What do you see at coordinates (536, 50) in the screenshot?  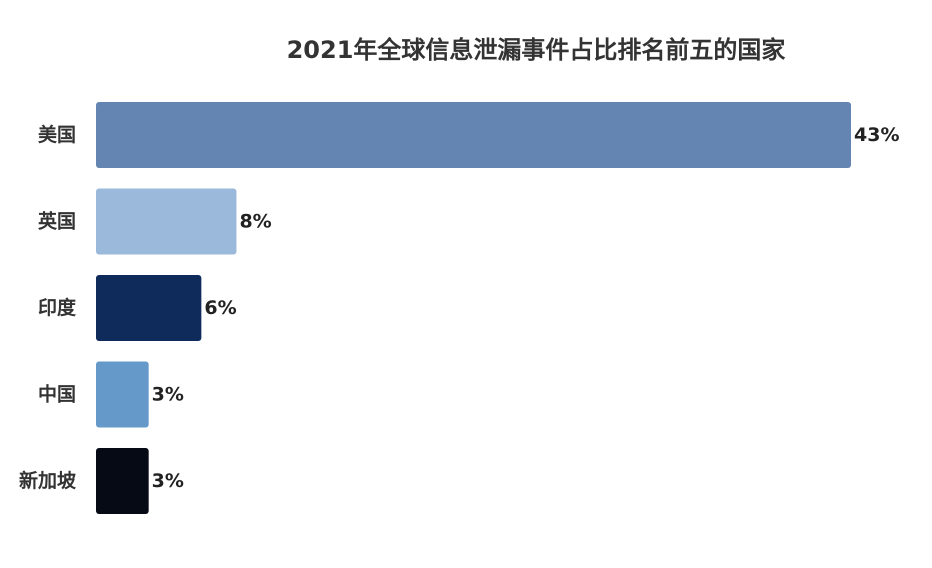 I see `chart-title: 2021年全球信息泄漏事件占比排名前五的国家` at bounding box center [536, 50].